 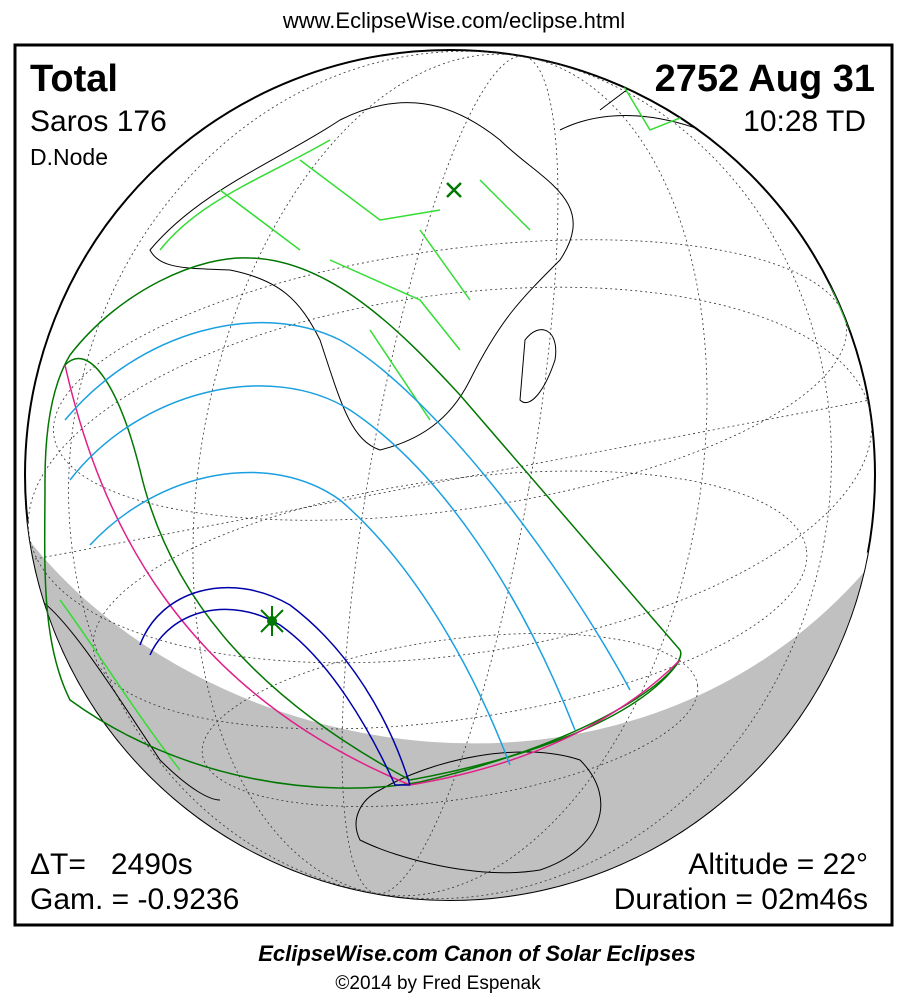 What do you see at coordinates (134, 899) in the screenshot?
I see `gamma: Gam. = -0.9236` at bounding box center [134, 899].